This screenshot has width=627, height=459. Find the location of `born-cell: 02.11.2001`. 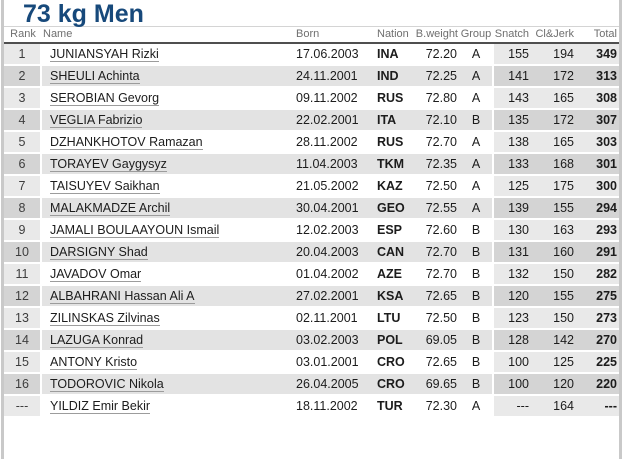

born-cell: 02.11.2001 is located at coordinates (329, 319).